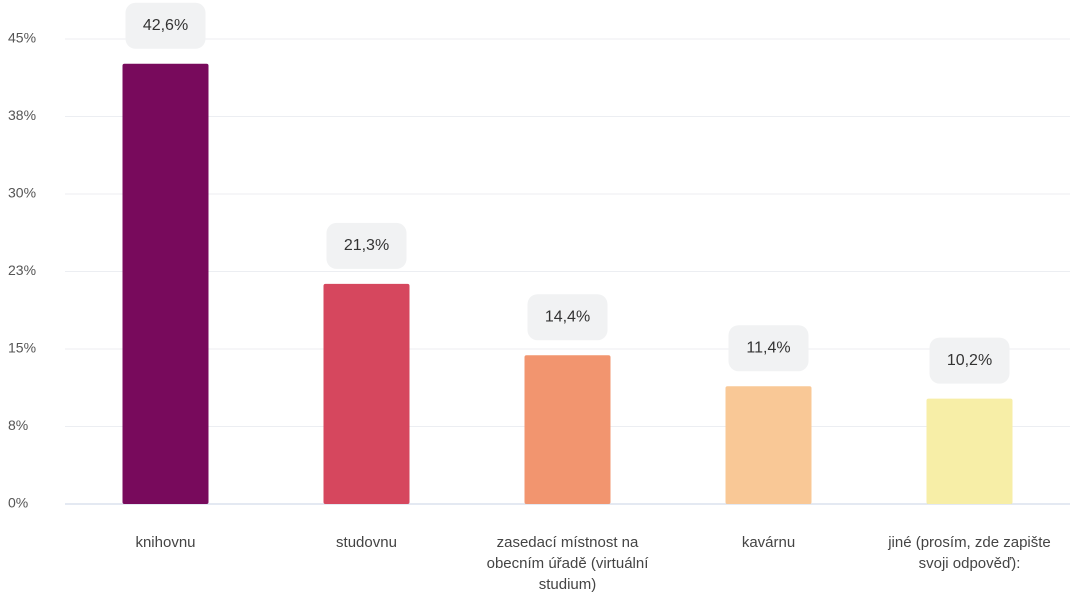 This screenshot has height=598, width=1070. I want to click on y-tick-label: 8%, so click(18, 425).